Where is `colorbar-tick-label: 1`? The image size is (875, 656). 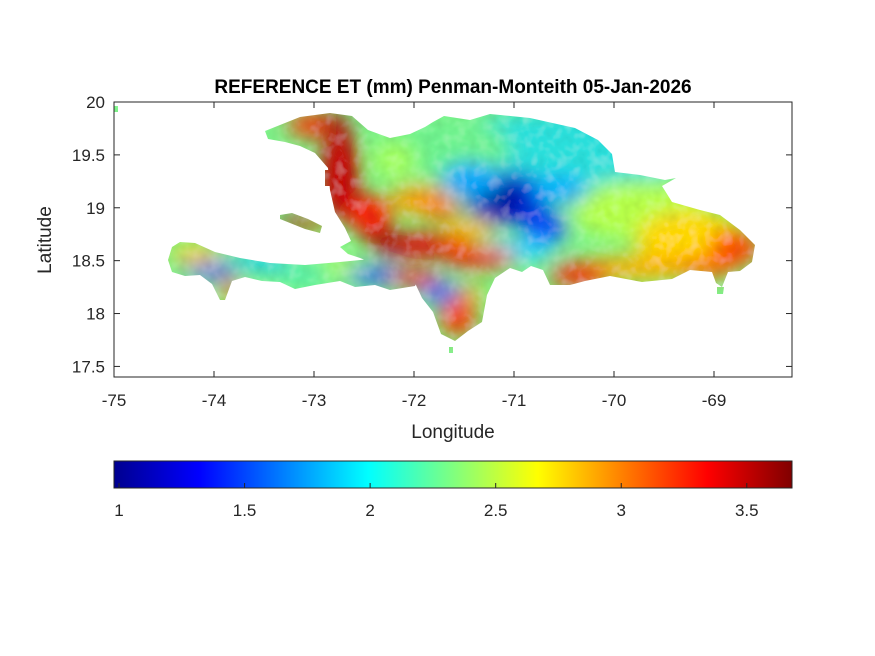 colorbar-tick-label: 1 is located at coordinates (118, 510).